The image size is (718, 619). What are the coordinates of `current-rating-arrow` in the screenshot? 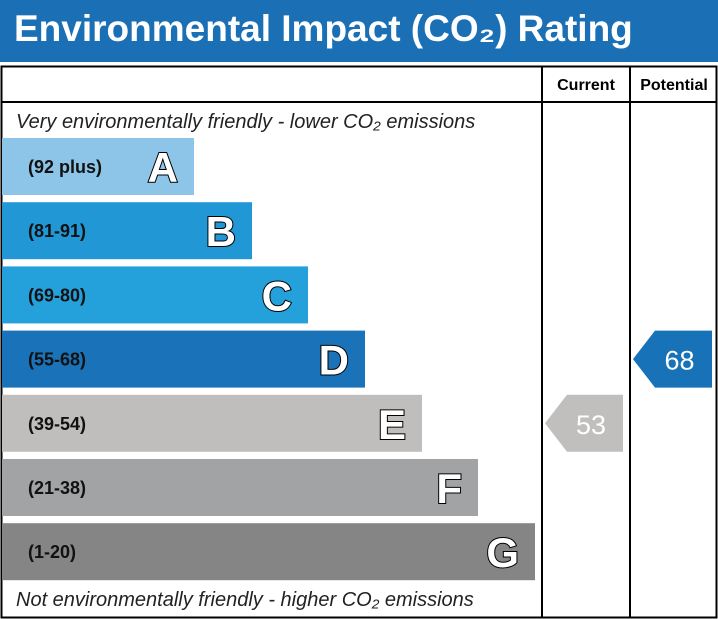 It's located at (584, 423).